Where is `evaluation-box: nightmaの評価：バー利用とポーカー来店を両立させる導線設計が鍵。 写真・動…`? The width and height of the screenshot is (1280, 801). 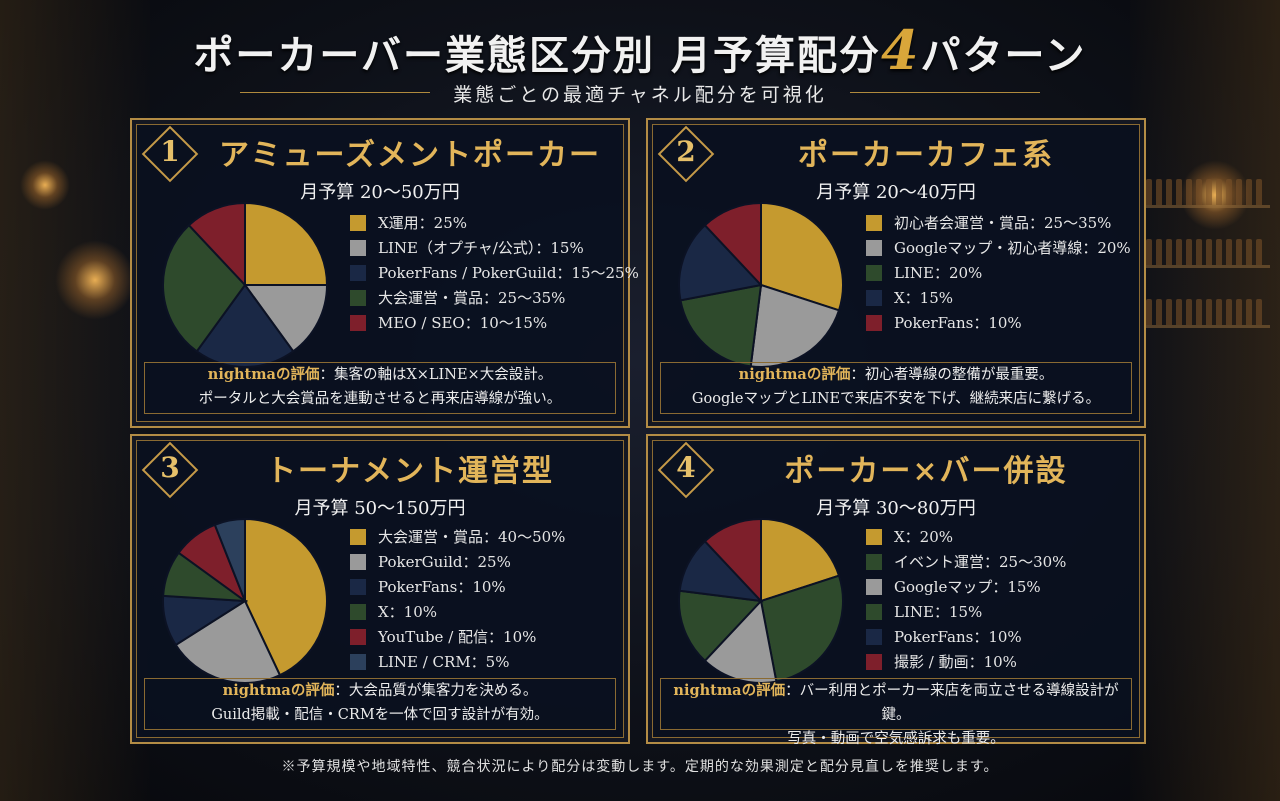 evaluation-box: nightmaの評価：バー利用とポーカー来店を両立させる導線設計が鍵。 写真・動… is located at coordinates (896, 712).